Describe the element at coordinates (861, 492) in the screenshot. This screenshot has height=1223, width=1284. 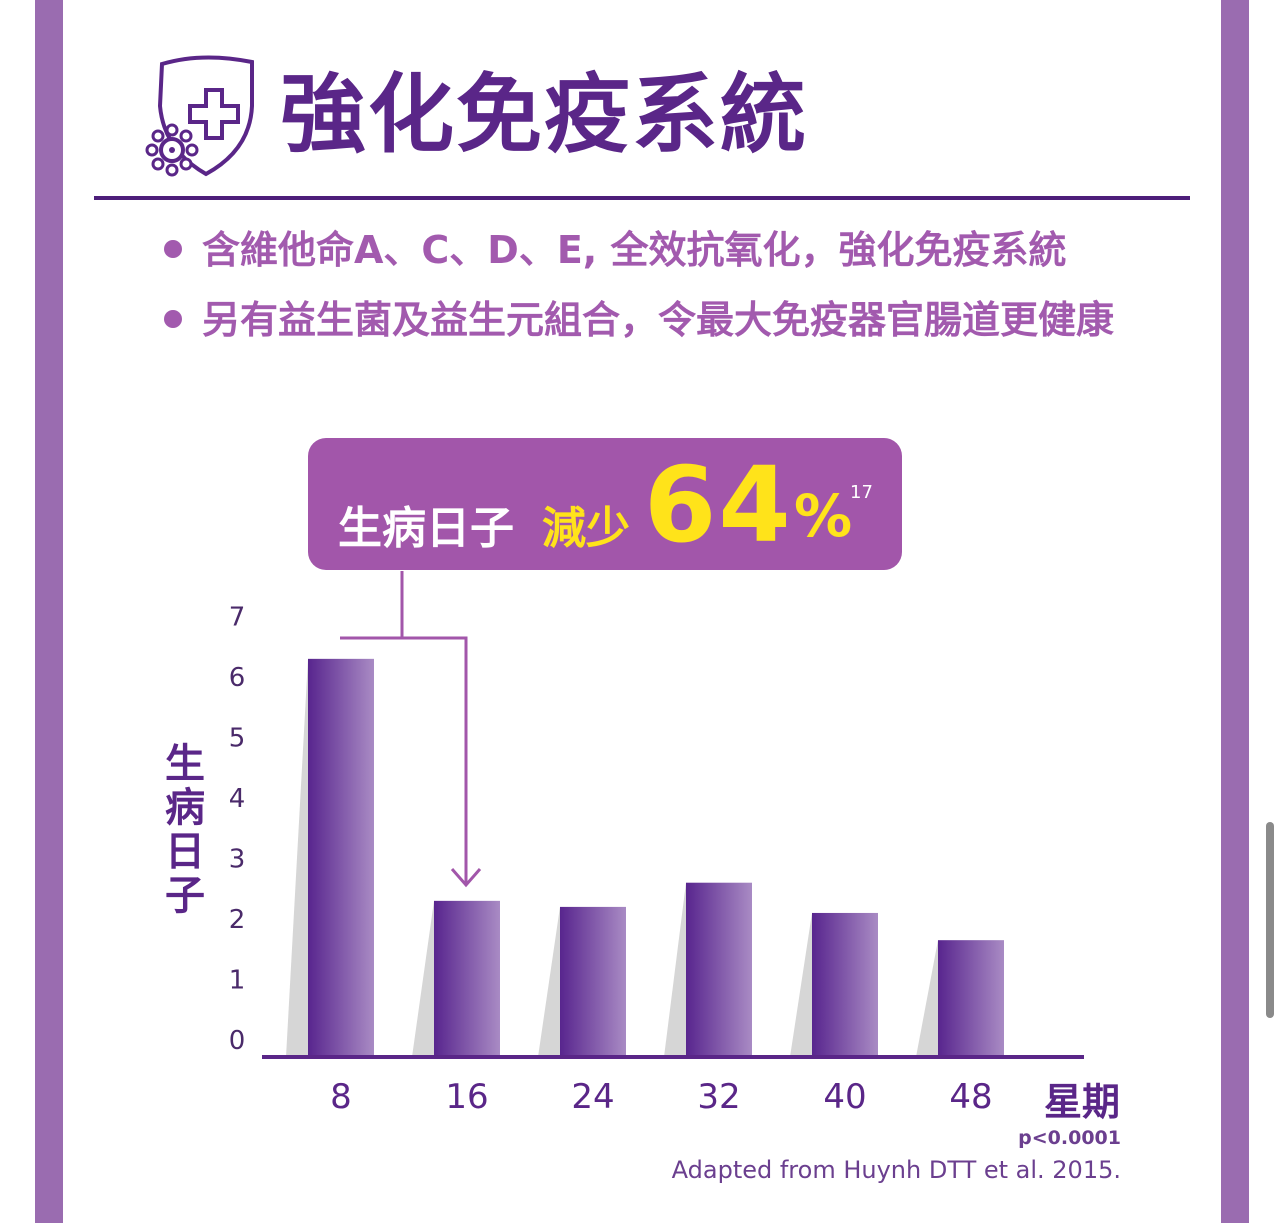
I see `callout-reference: 17` at that location.